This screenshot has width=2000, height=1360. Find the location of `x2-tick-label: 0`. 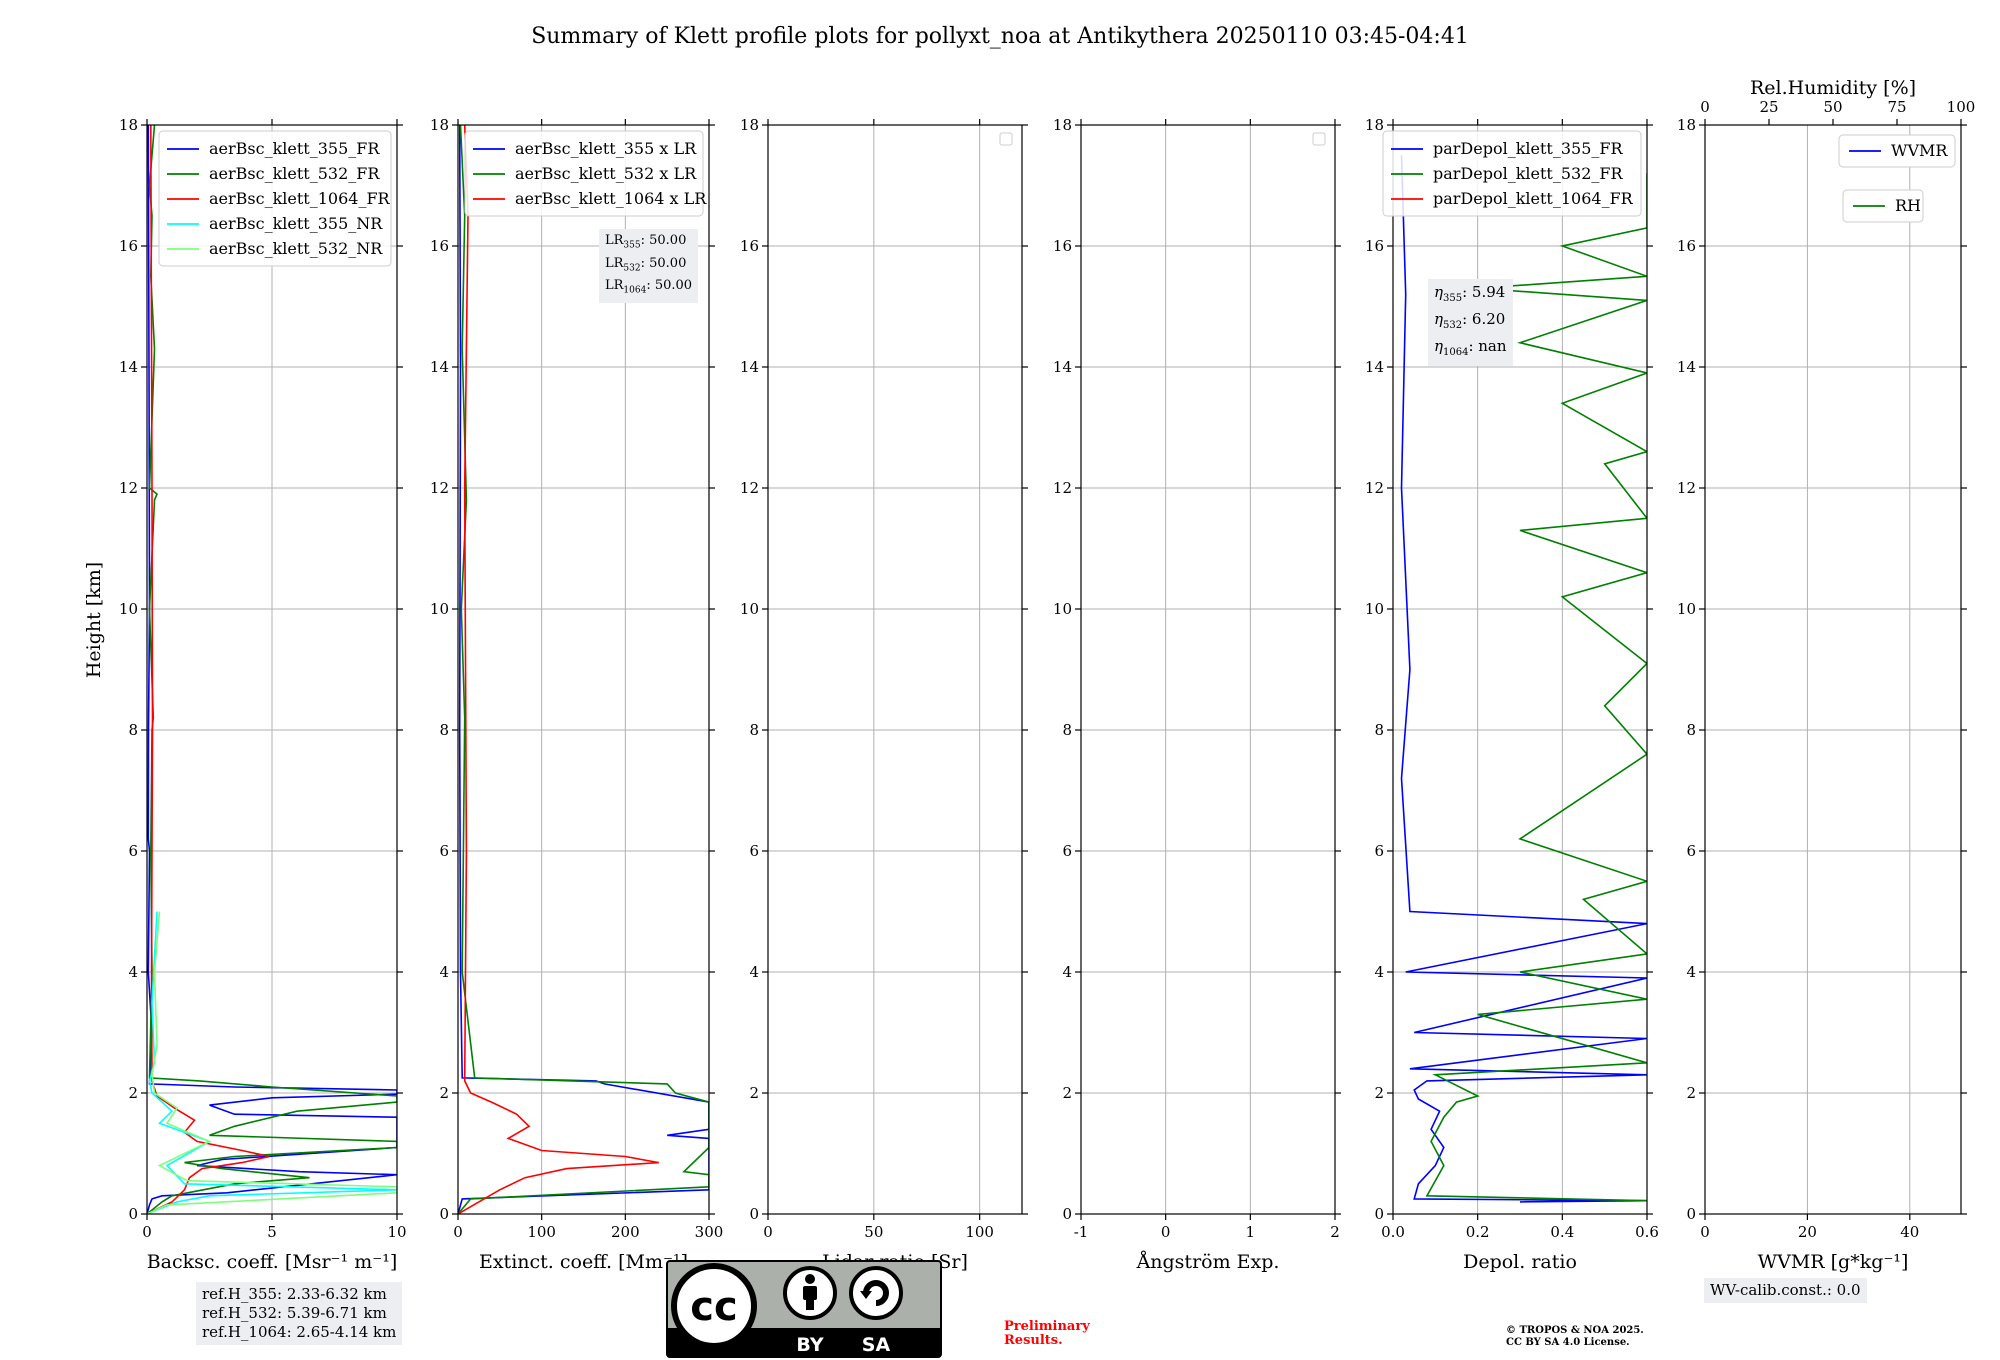

x2-tick-label: 0 is located at coordinates (1705, 107).